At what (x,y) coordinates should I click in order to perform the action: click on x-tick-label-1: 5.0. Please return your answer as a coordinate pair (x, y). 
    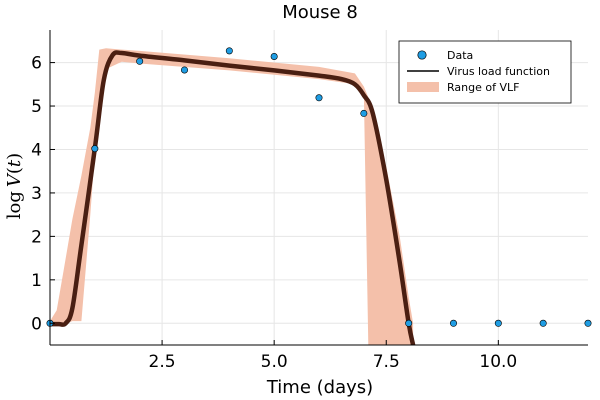
    Looking at the image, I should click on (274, 362).